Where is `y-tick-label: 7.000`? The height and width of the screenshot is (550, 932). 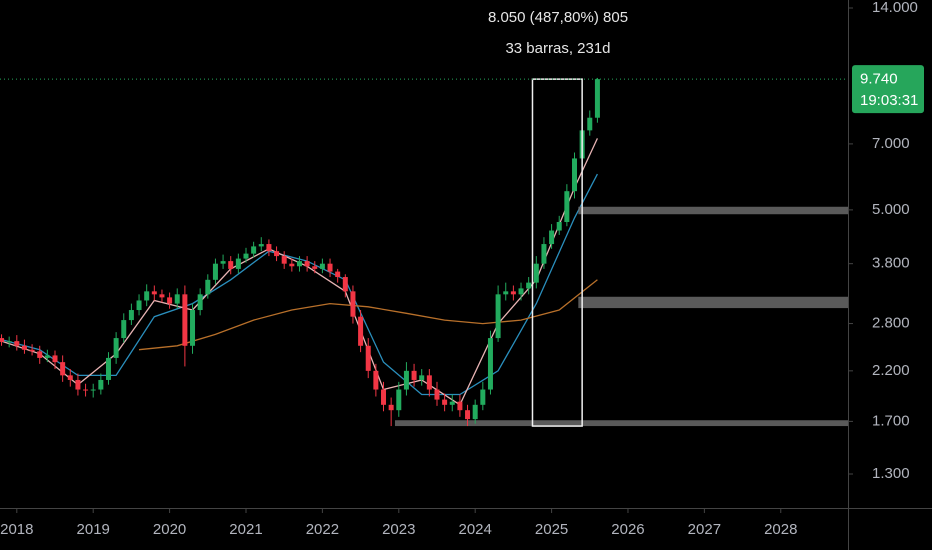 y-tick-label: 7.000 is located at coordinates (891, 143).